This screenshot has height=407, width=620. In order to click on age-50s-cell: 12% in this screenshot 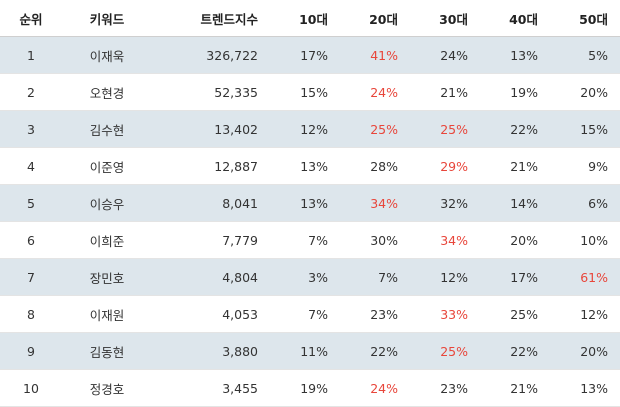, I will do `click(585, 314)`.